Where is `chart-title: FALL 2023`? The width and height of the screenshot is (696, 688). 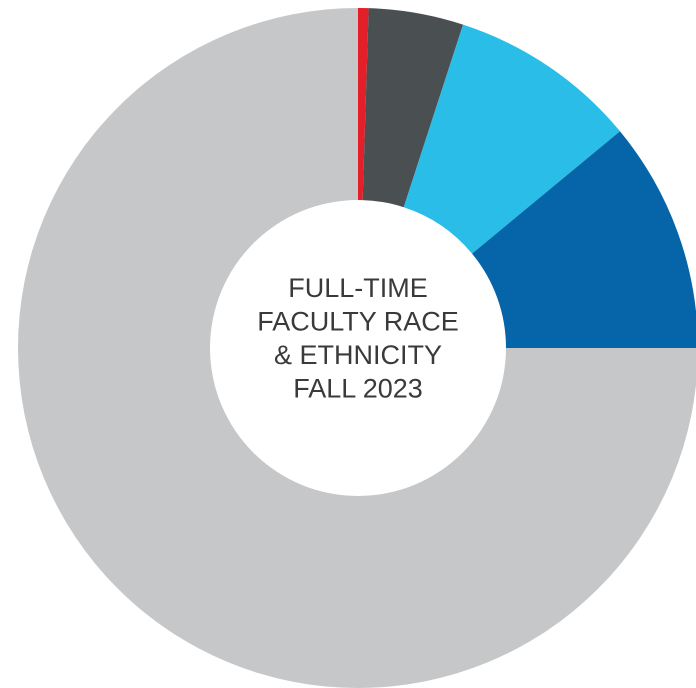
chart-title: FALL 2023 is located at coordinates (358, 388).